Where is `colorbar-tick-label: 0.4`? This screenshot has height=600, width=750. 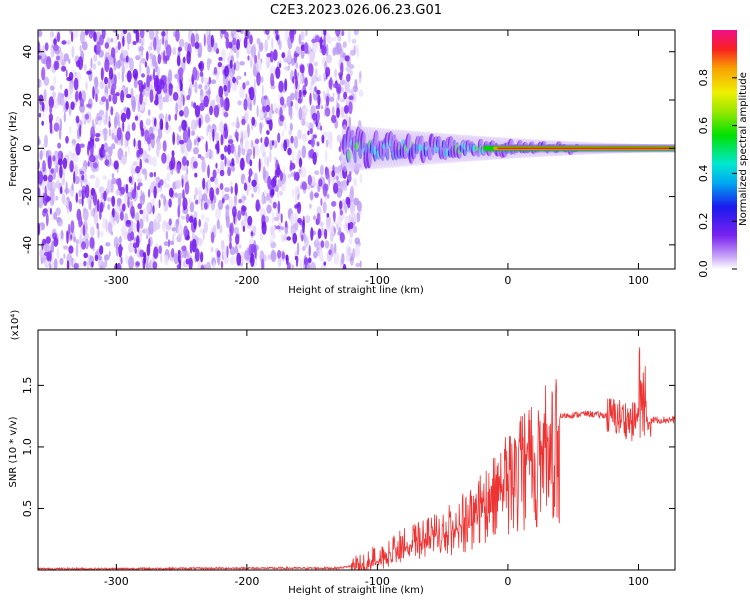 colorbar-tick-label: 0.4 is located at coordinates (703, 174).